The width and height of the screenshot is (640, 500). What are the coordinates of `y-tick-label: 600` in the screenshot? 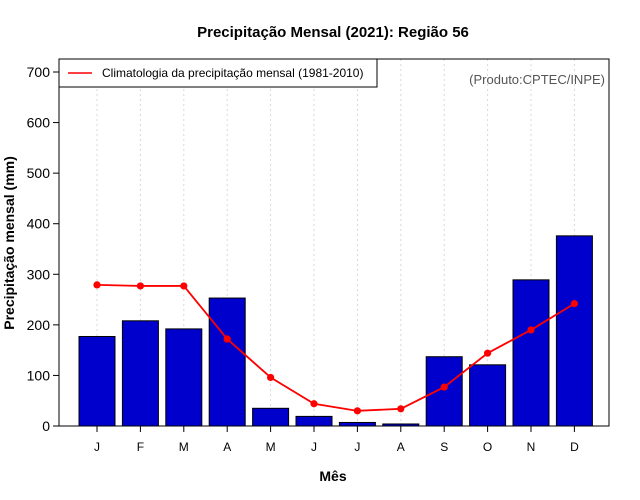 It's located at (39, 123).